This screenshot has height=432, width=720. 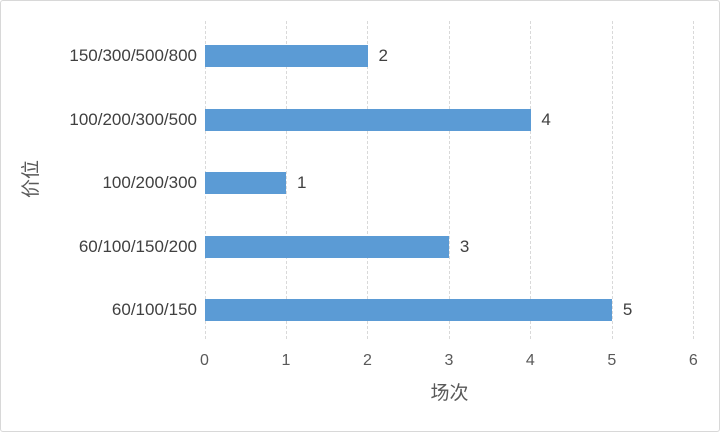 What do you see at coordinates (449, 393) in the screenshot?
I see `x-axis-title: 场次` at bounding box center [449, 393].